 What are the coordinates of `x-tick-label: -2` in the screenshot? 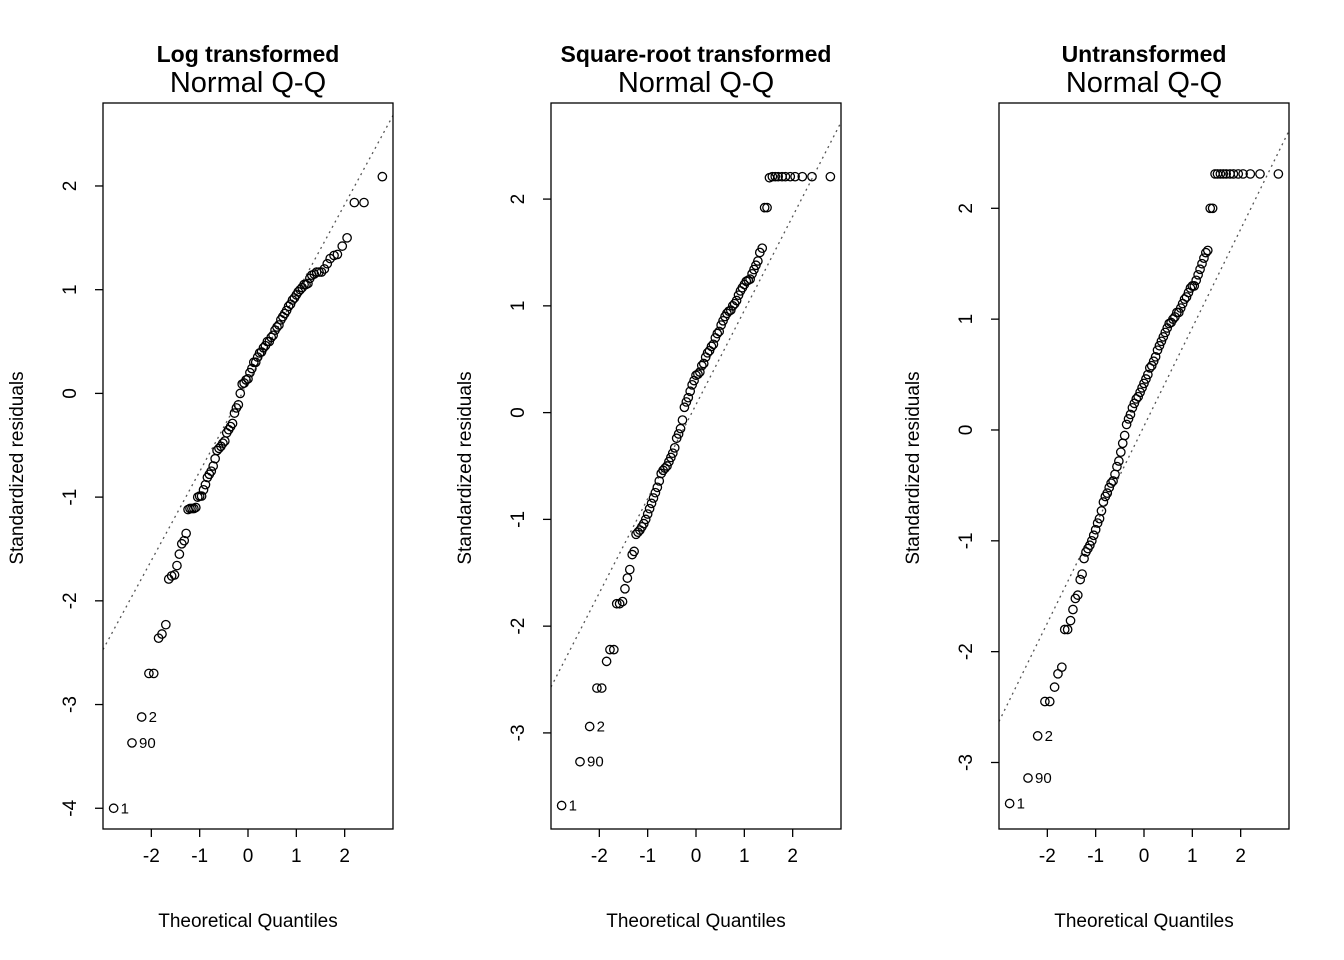 It's located at (599, 856).